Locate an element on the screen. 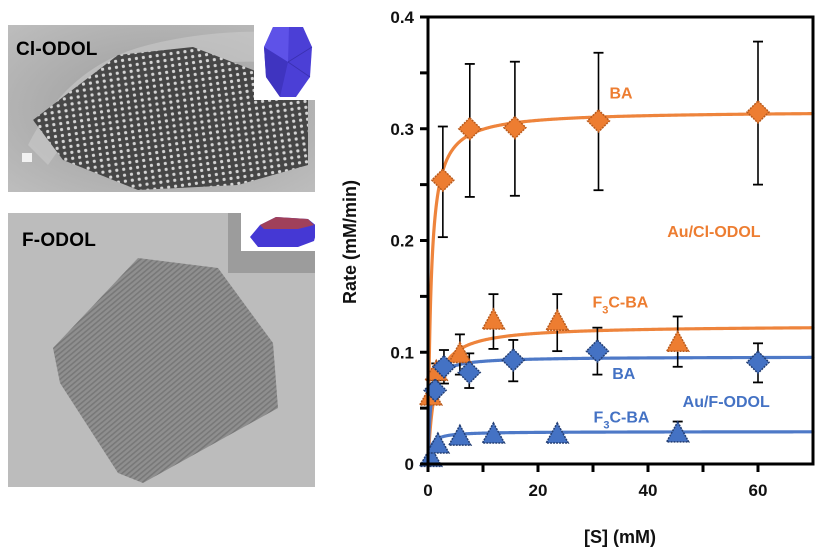 This screenshot has width=822, height=554. bipyramid-model-icon is located at coordinates (288, 62).